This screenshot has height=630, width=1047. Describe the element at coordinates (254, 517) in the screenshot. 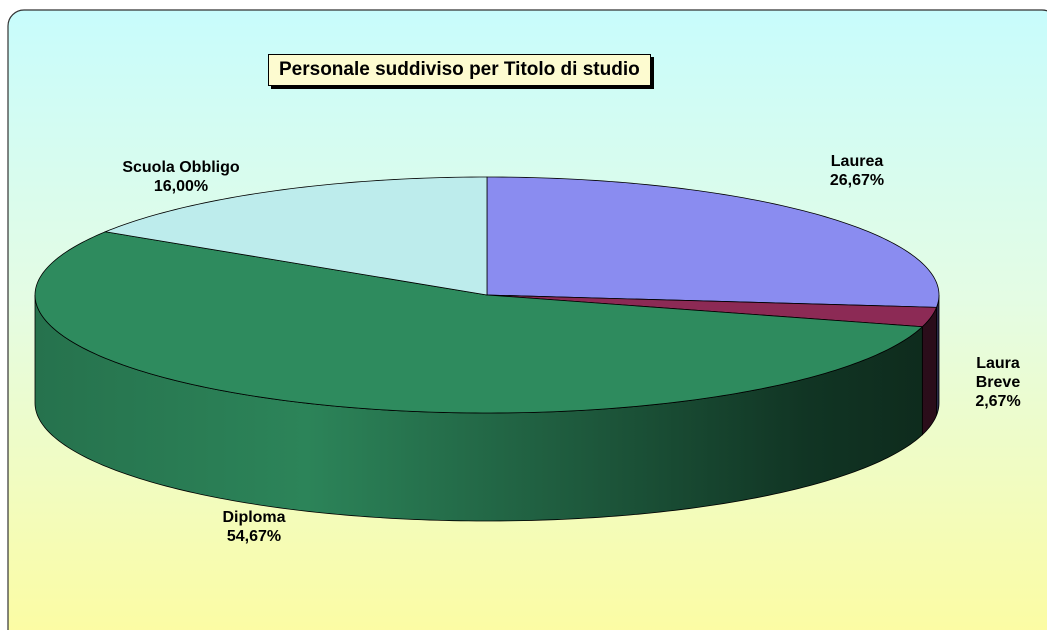

I see `category-label: Diploma` at that location.